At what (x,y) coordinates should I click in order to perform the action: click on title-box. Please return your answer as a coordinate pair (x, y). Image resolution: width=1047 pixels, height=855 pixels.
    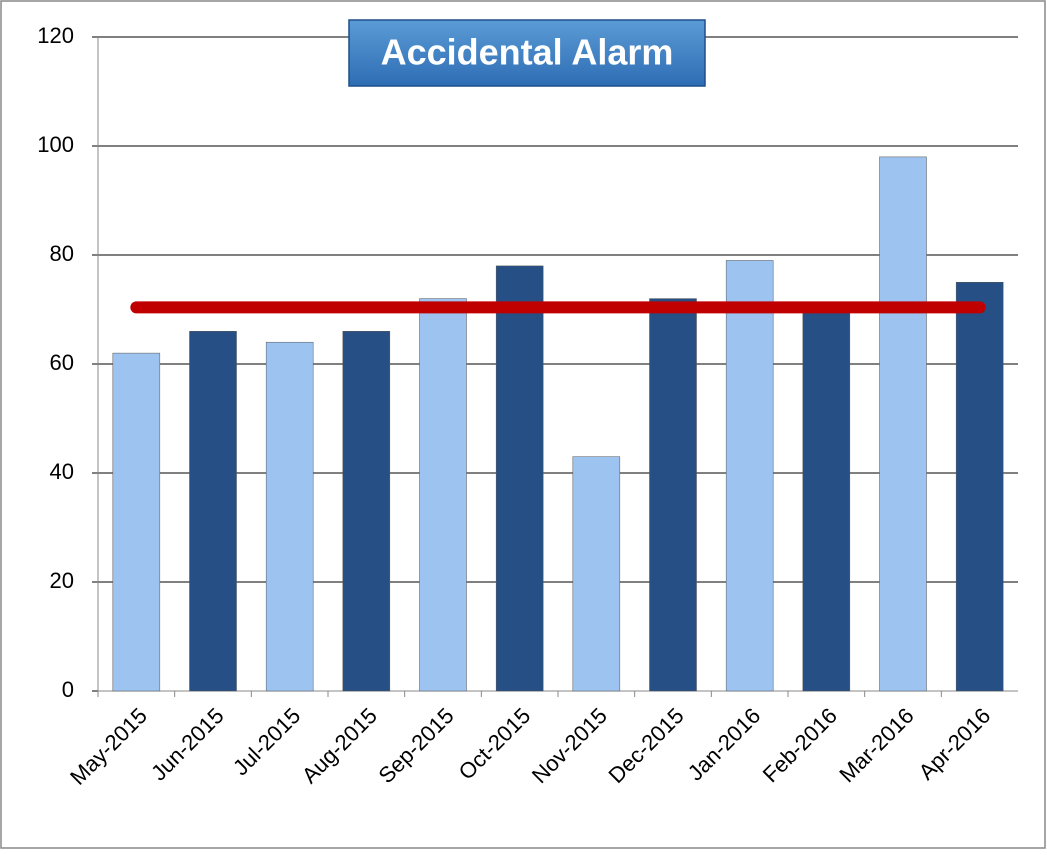
    Looking at the image, I should click on (527, 53).